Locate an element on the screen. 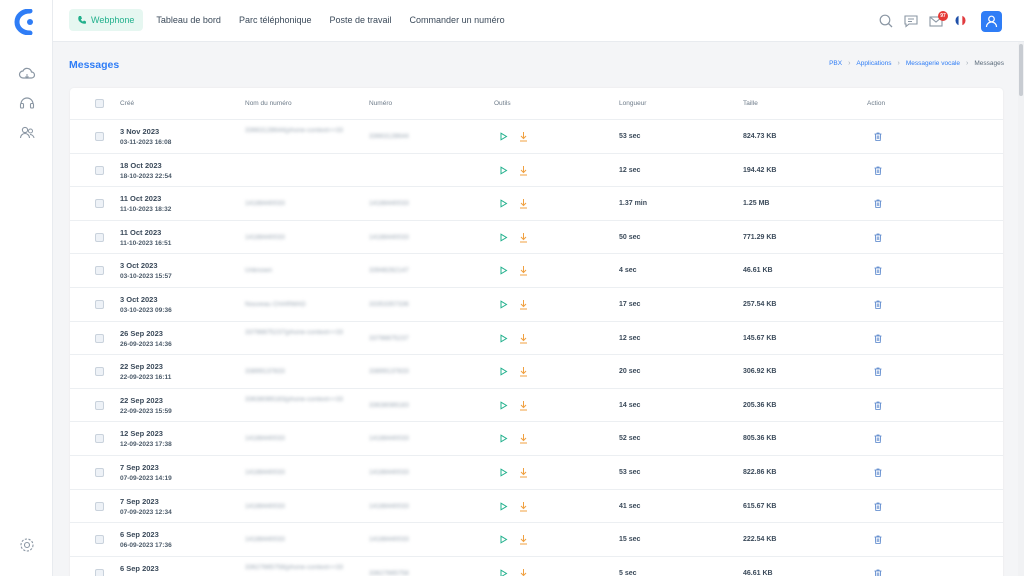 Image resolution: width=1024 pixels, height=576 pixels. page-scrollbar-thumb is located at coordinates (1021, 70).